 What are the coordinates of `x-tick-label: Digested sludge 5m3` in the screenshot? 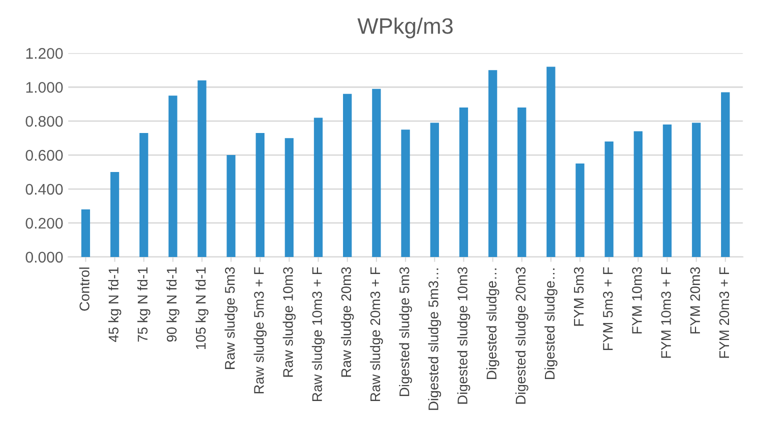 It's located at (405, 331).